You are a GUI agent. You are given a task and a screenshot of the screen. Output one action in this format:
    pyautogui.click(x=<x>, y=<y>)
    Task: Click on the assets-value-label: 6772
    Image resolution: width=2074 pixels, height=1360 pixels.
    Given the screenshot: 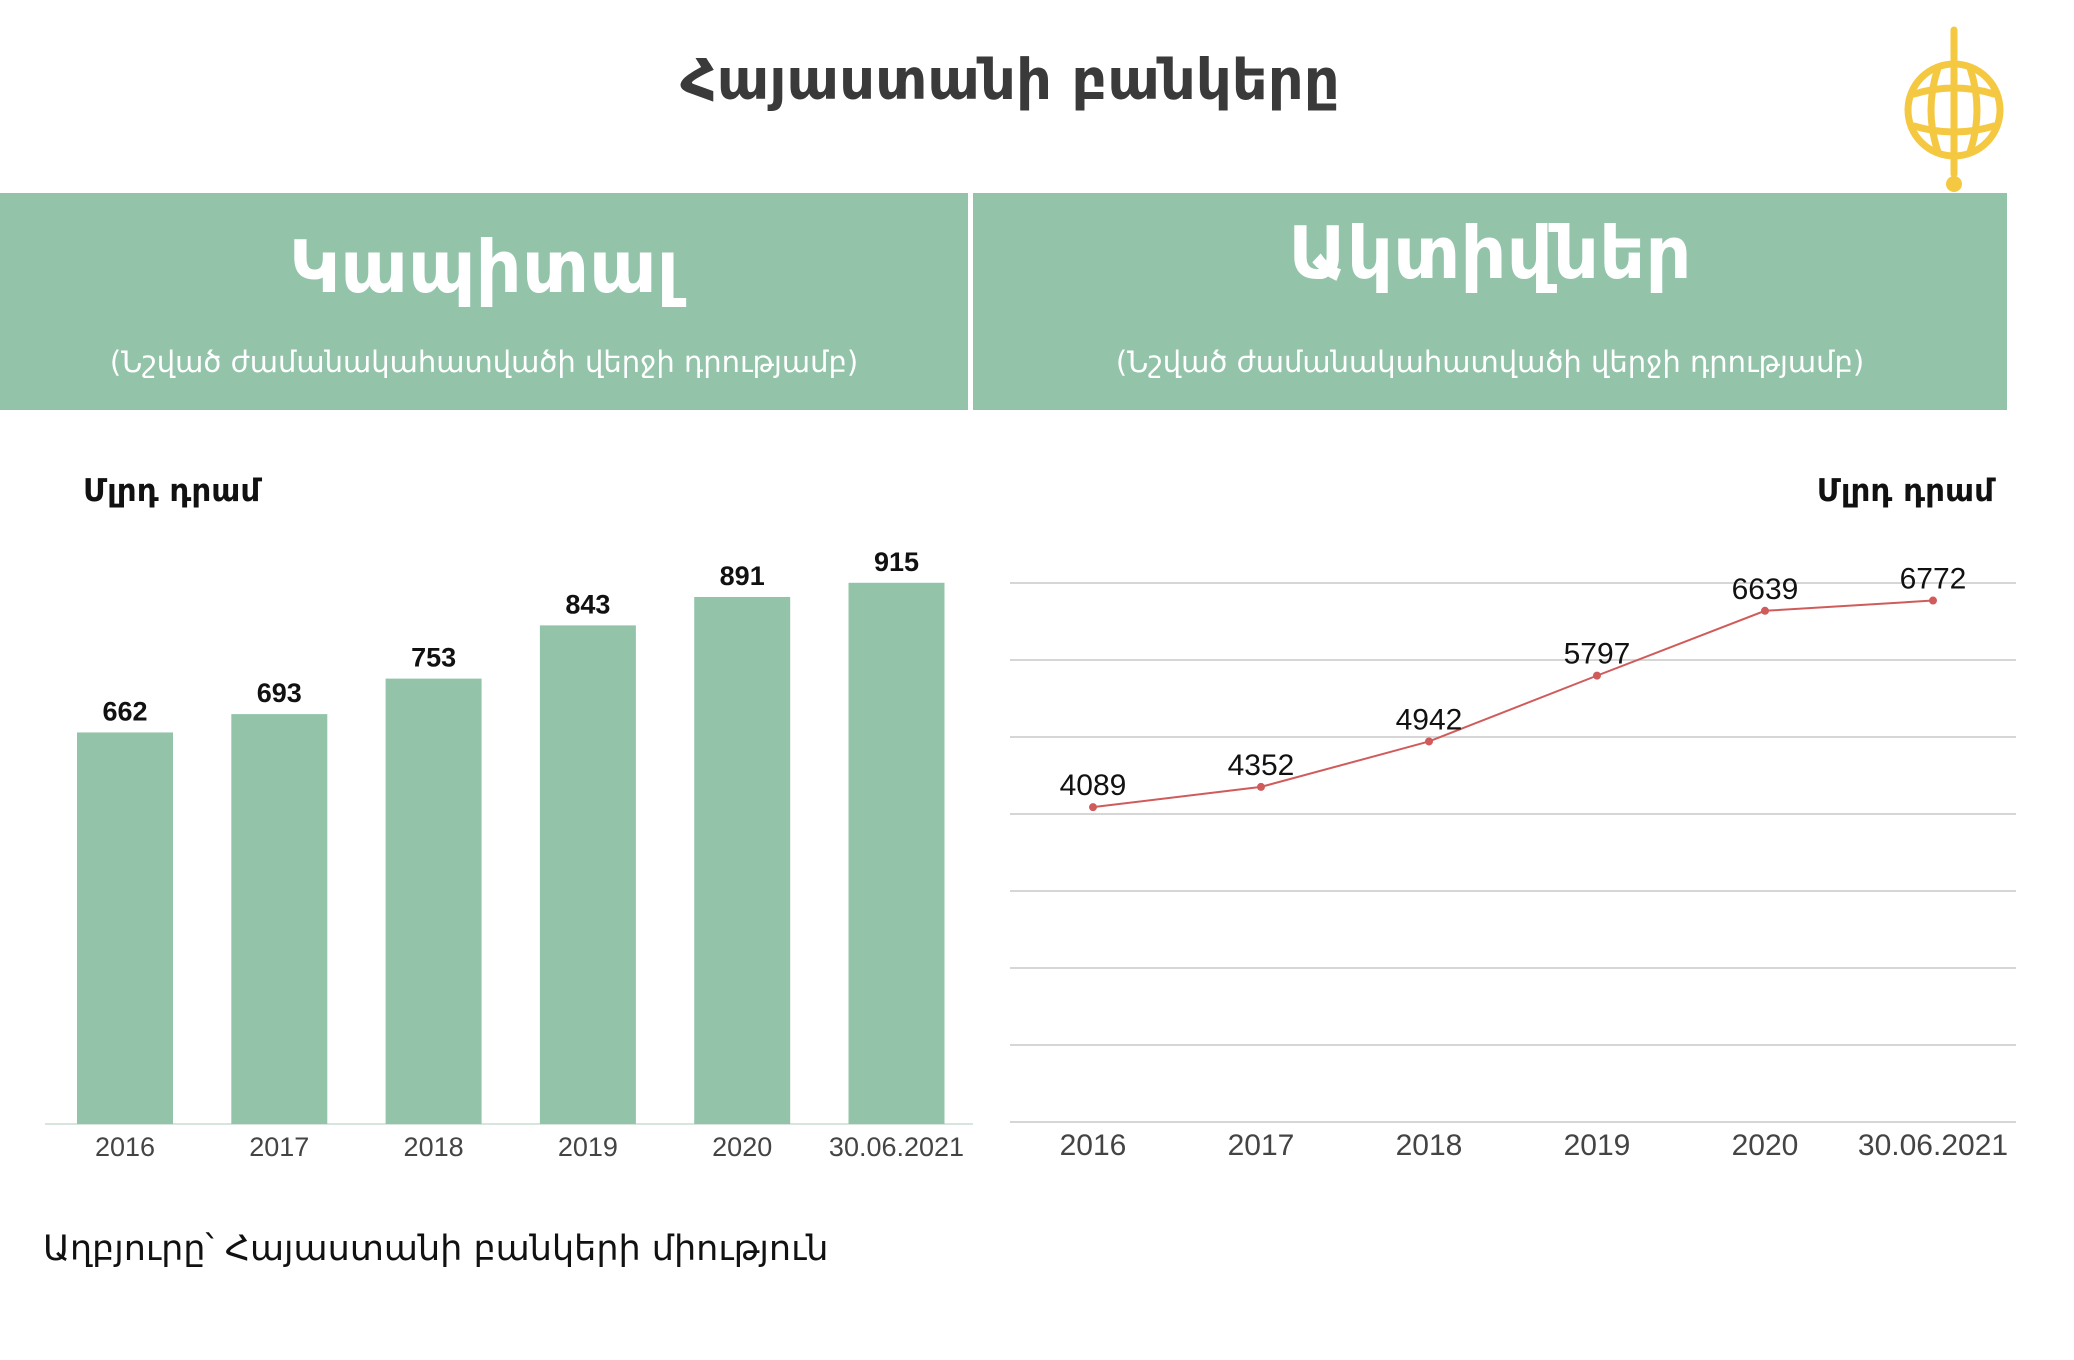 What is the action you would take?
    pyautogui.click(x=1933, y=579)
    